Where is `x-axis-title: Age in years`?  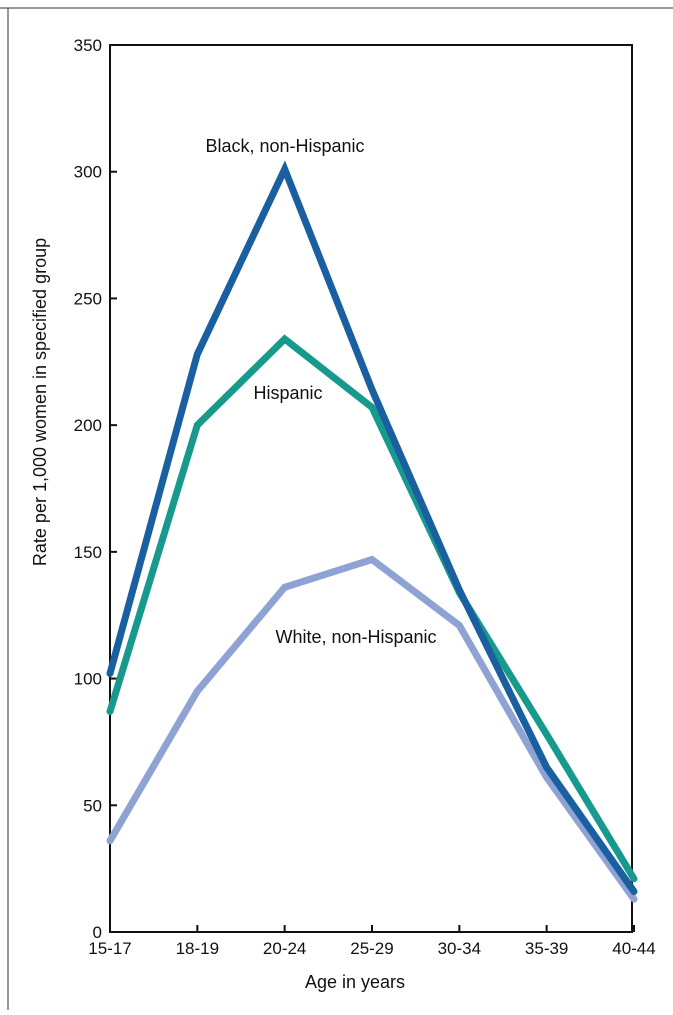
x-axis-title: Age in years is located at coordinates (355, 982).